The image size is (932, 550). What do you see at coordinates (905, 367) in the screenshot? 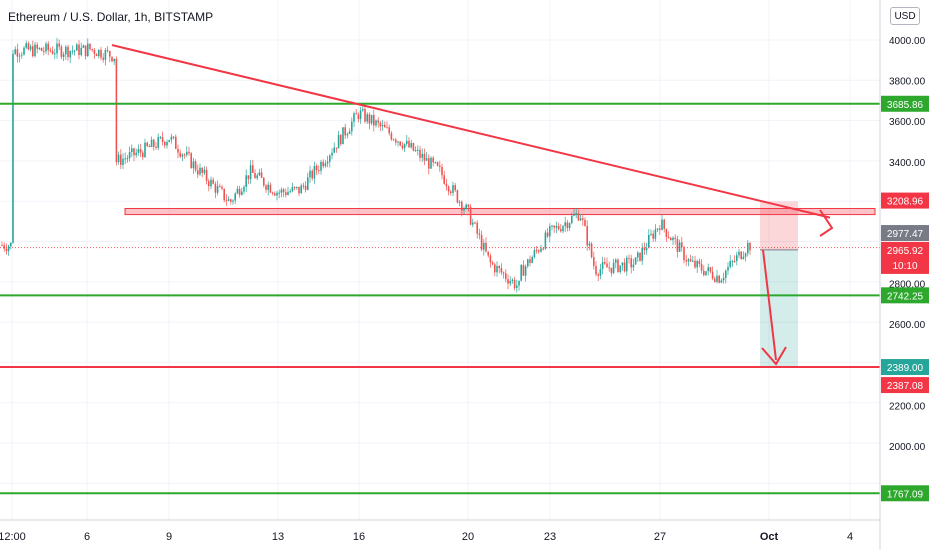
I see `price-tag-2389.00` at bounding box center [905, 367].